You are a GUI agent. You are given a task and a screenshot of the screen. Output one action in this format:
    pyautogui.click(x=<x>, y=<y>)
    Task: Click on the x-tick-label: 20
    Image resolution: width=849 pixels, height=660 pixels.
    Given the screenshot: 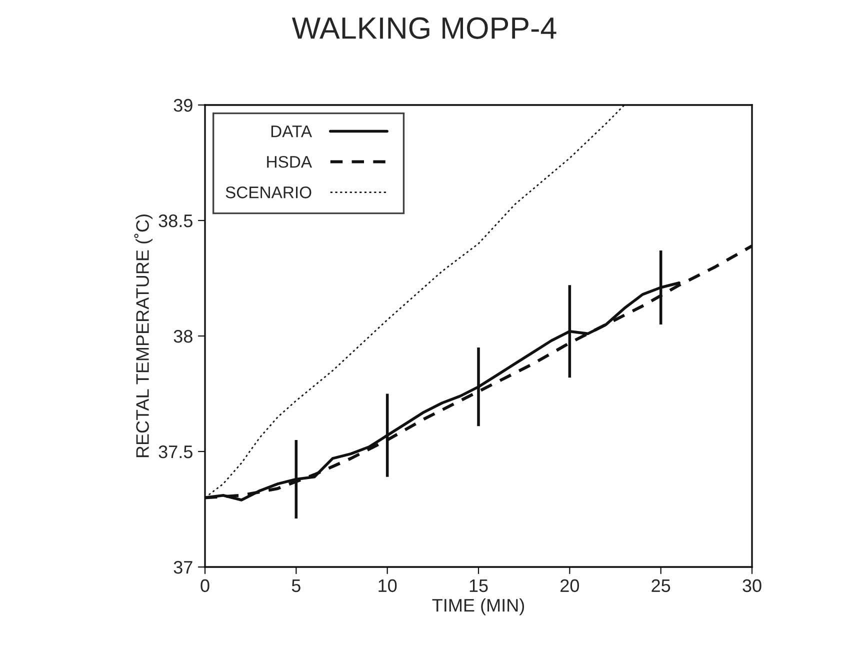 What is the action you would take?
    pyautogui.click(x=570, y=585)
    